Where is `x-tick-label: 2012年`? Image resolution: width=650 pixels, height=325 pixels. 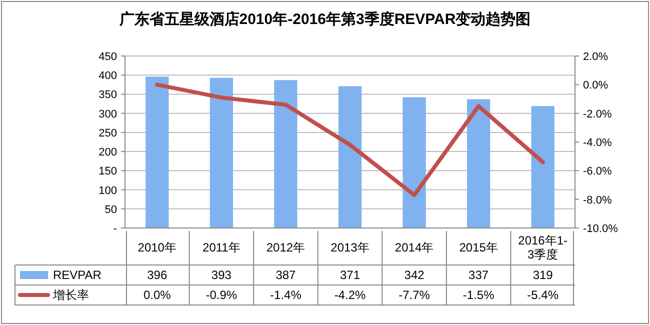 x-tick-label: 2012年 is located at coordinates (286, 247).